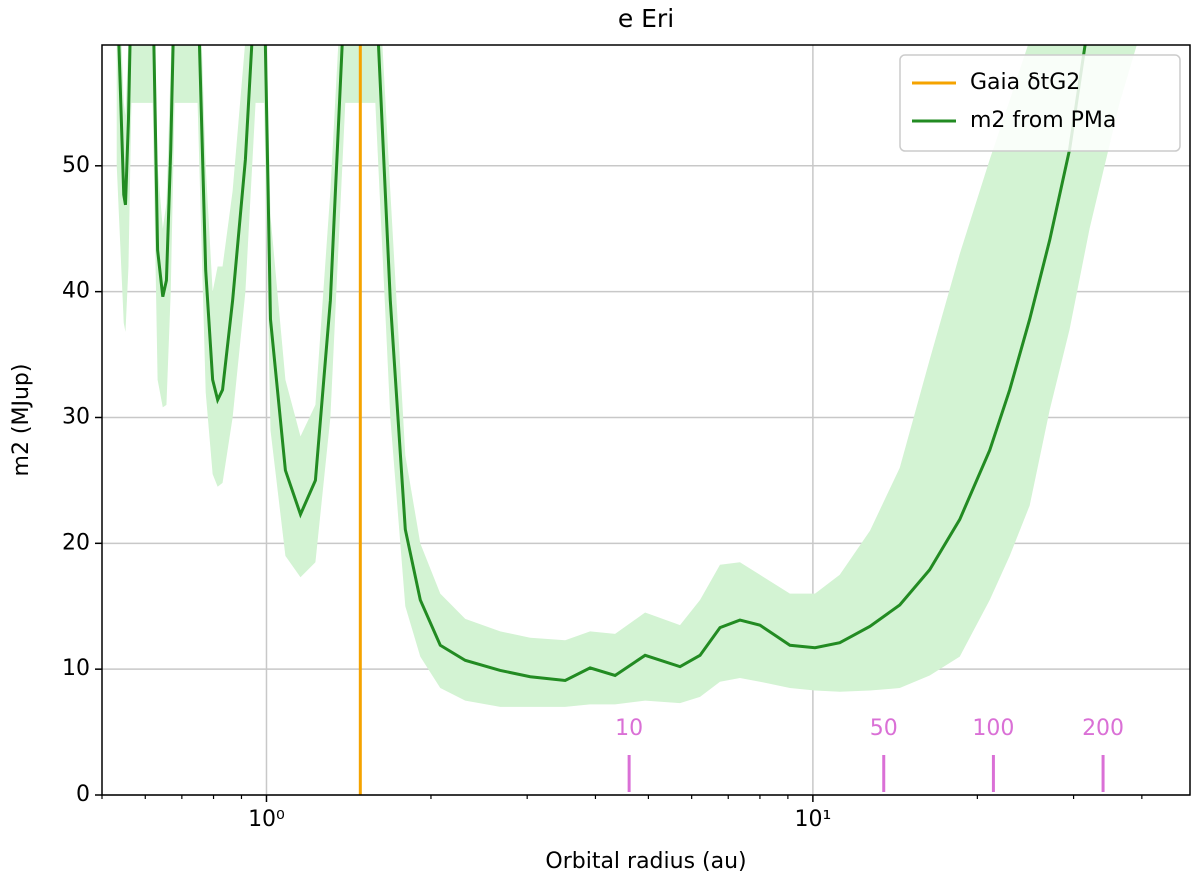 This screenshot has height=884, width=1200. Describe the element at coordinates (646, 18) in the screenshot. I see `chart-title: e Eri` at that location.